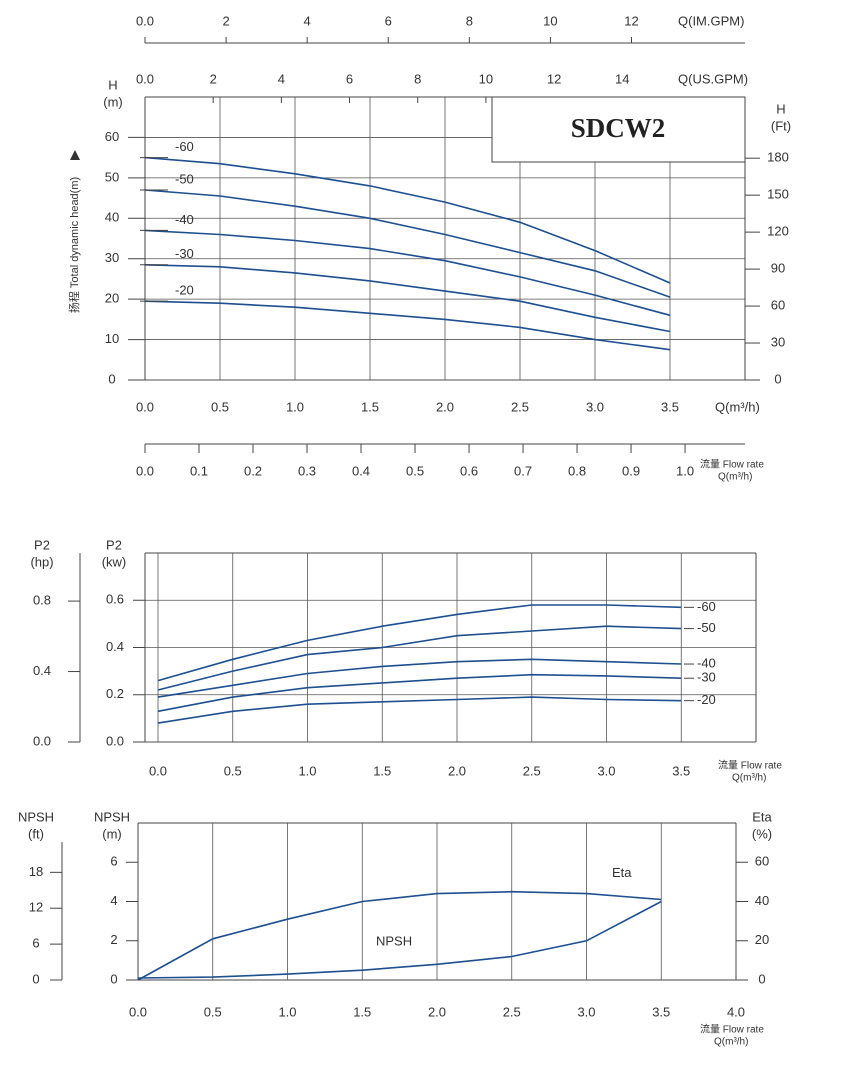  Describe the element at coordinates (706, 627) in the screenshot. I see `series-label: -50` at that location.